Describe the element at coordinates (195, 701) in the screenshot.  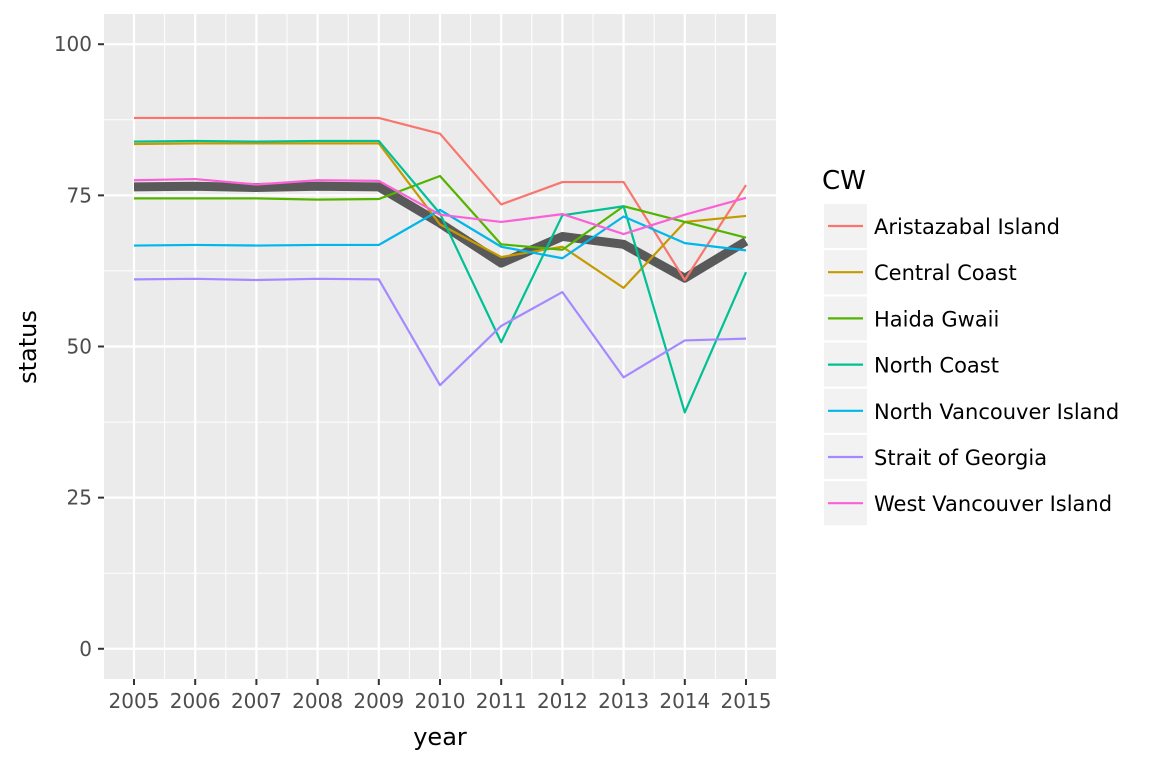
I see `x-tick-label: 2006` at that location.